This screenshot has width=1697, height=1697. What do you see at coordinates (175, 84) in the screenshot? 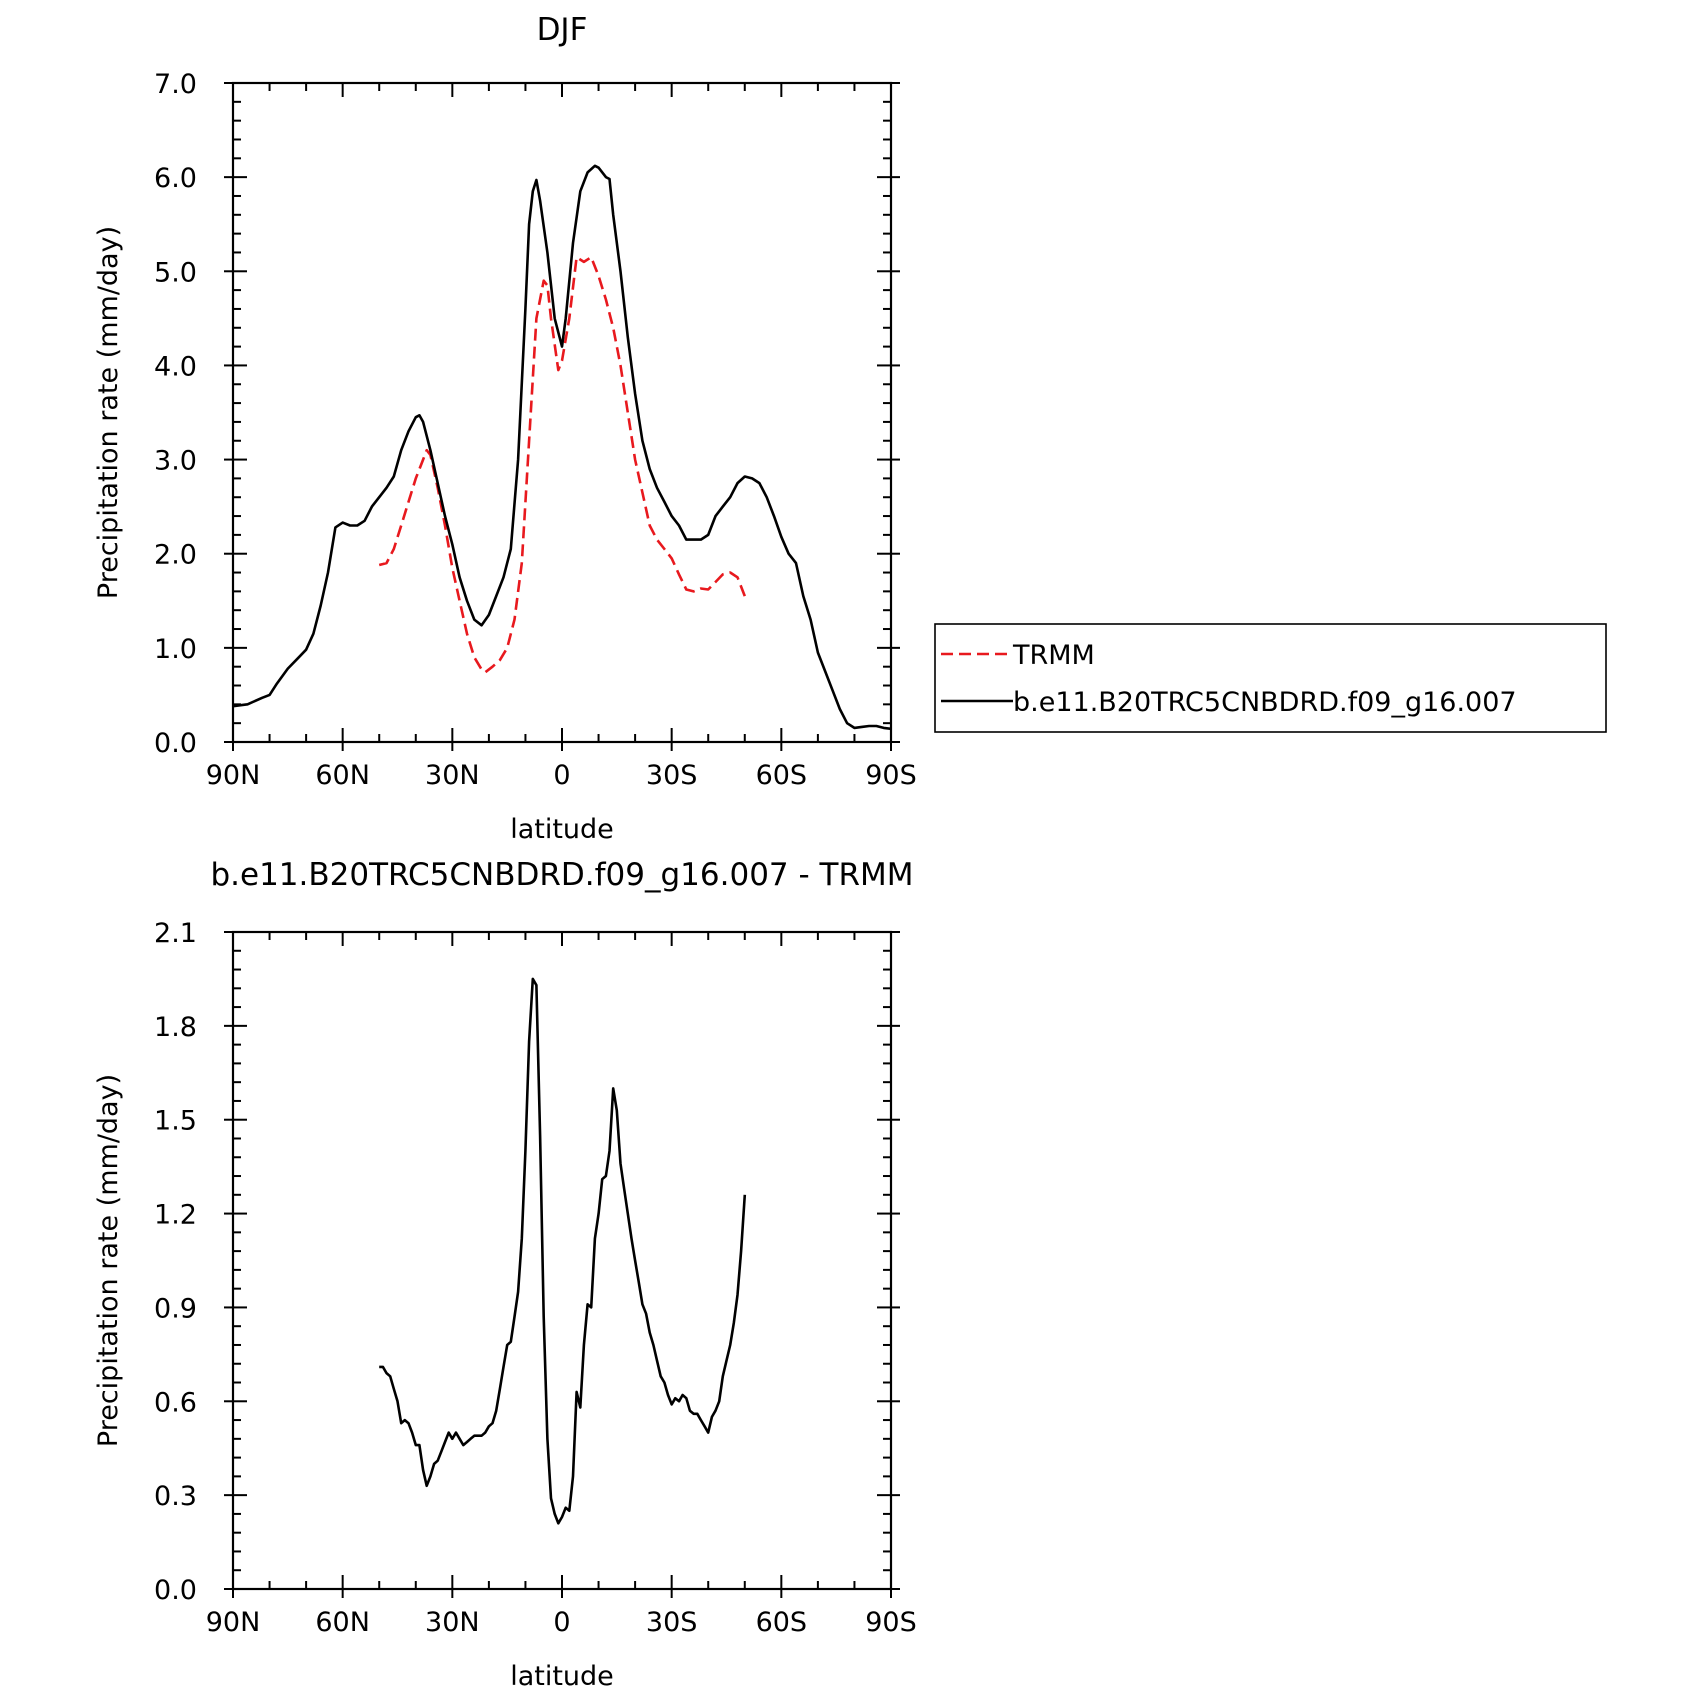
I see `y-tick-label: 7.0` at bounding box center [175, 84].